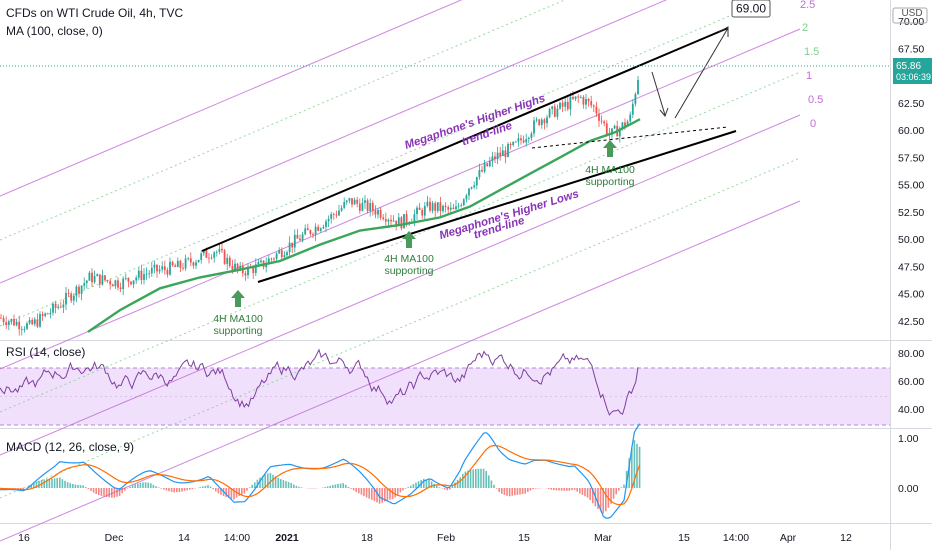 This screenshot has width=932, height=550. I want to click on rsi-indicator-label: RSI (14, close), so click(45, 352).